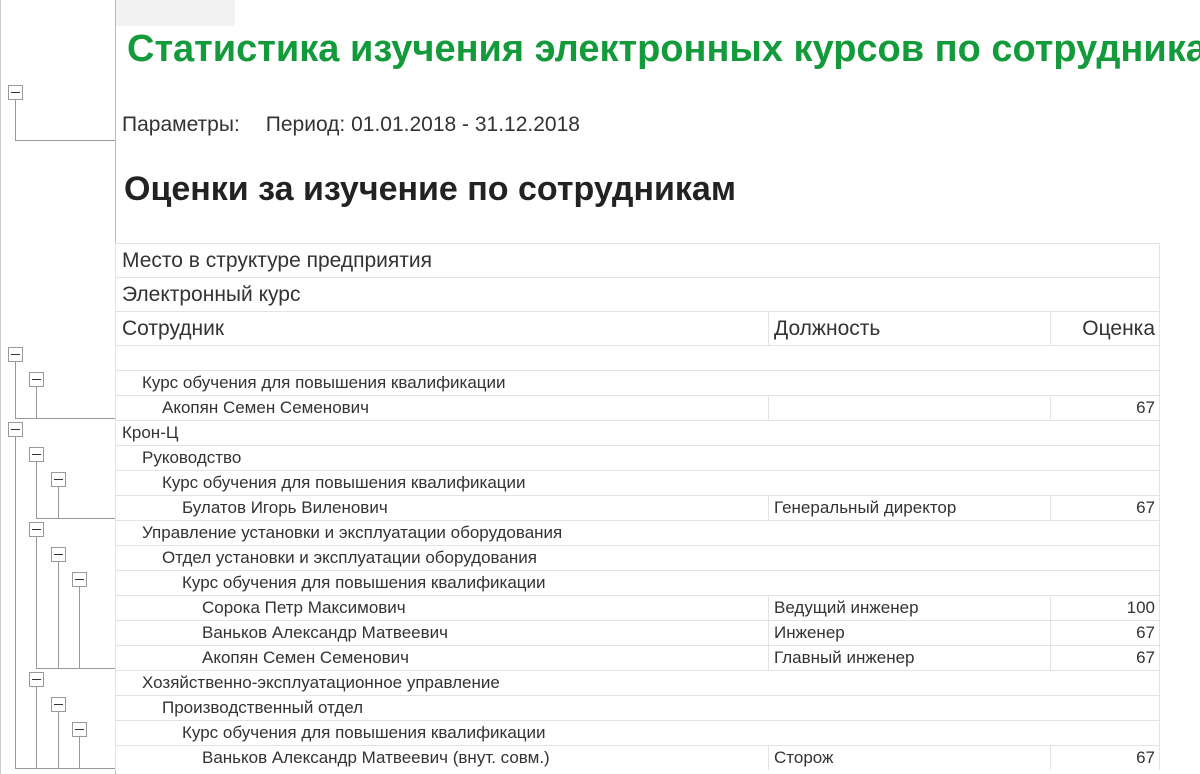 The height and width of the screenshot is (774, 1200). What do you see at coordinates (150, 432) in the screenshot?
I see `row-name: Крон-Ц` at bounding box center [150, 432].